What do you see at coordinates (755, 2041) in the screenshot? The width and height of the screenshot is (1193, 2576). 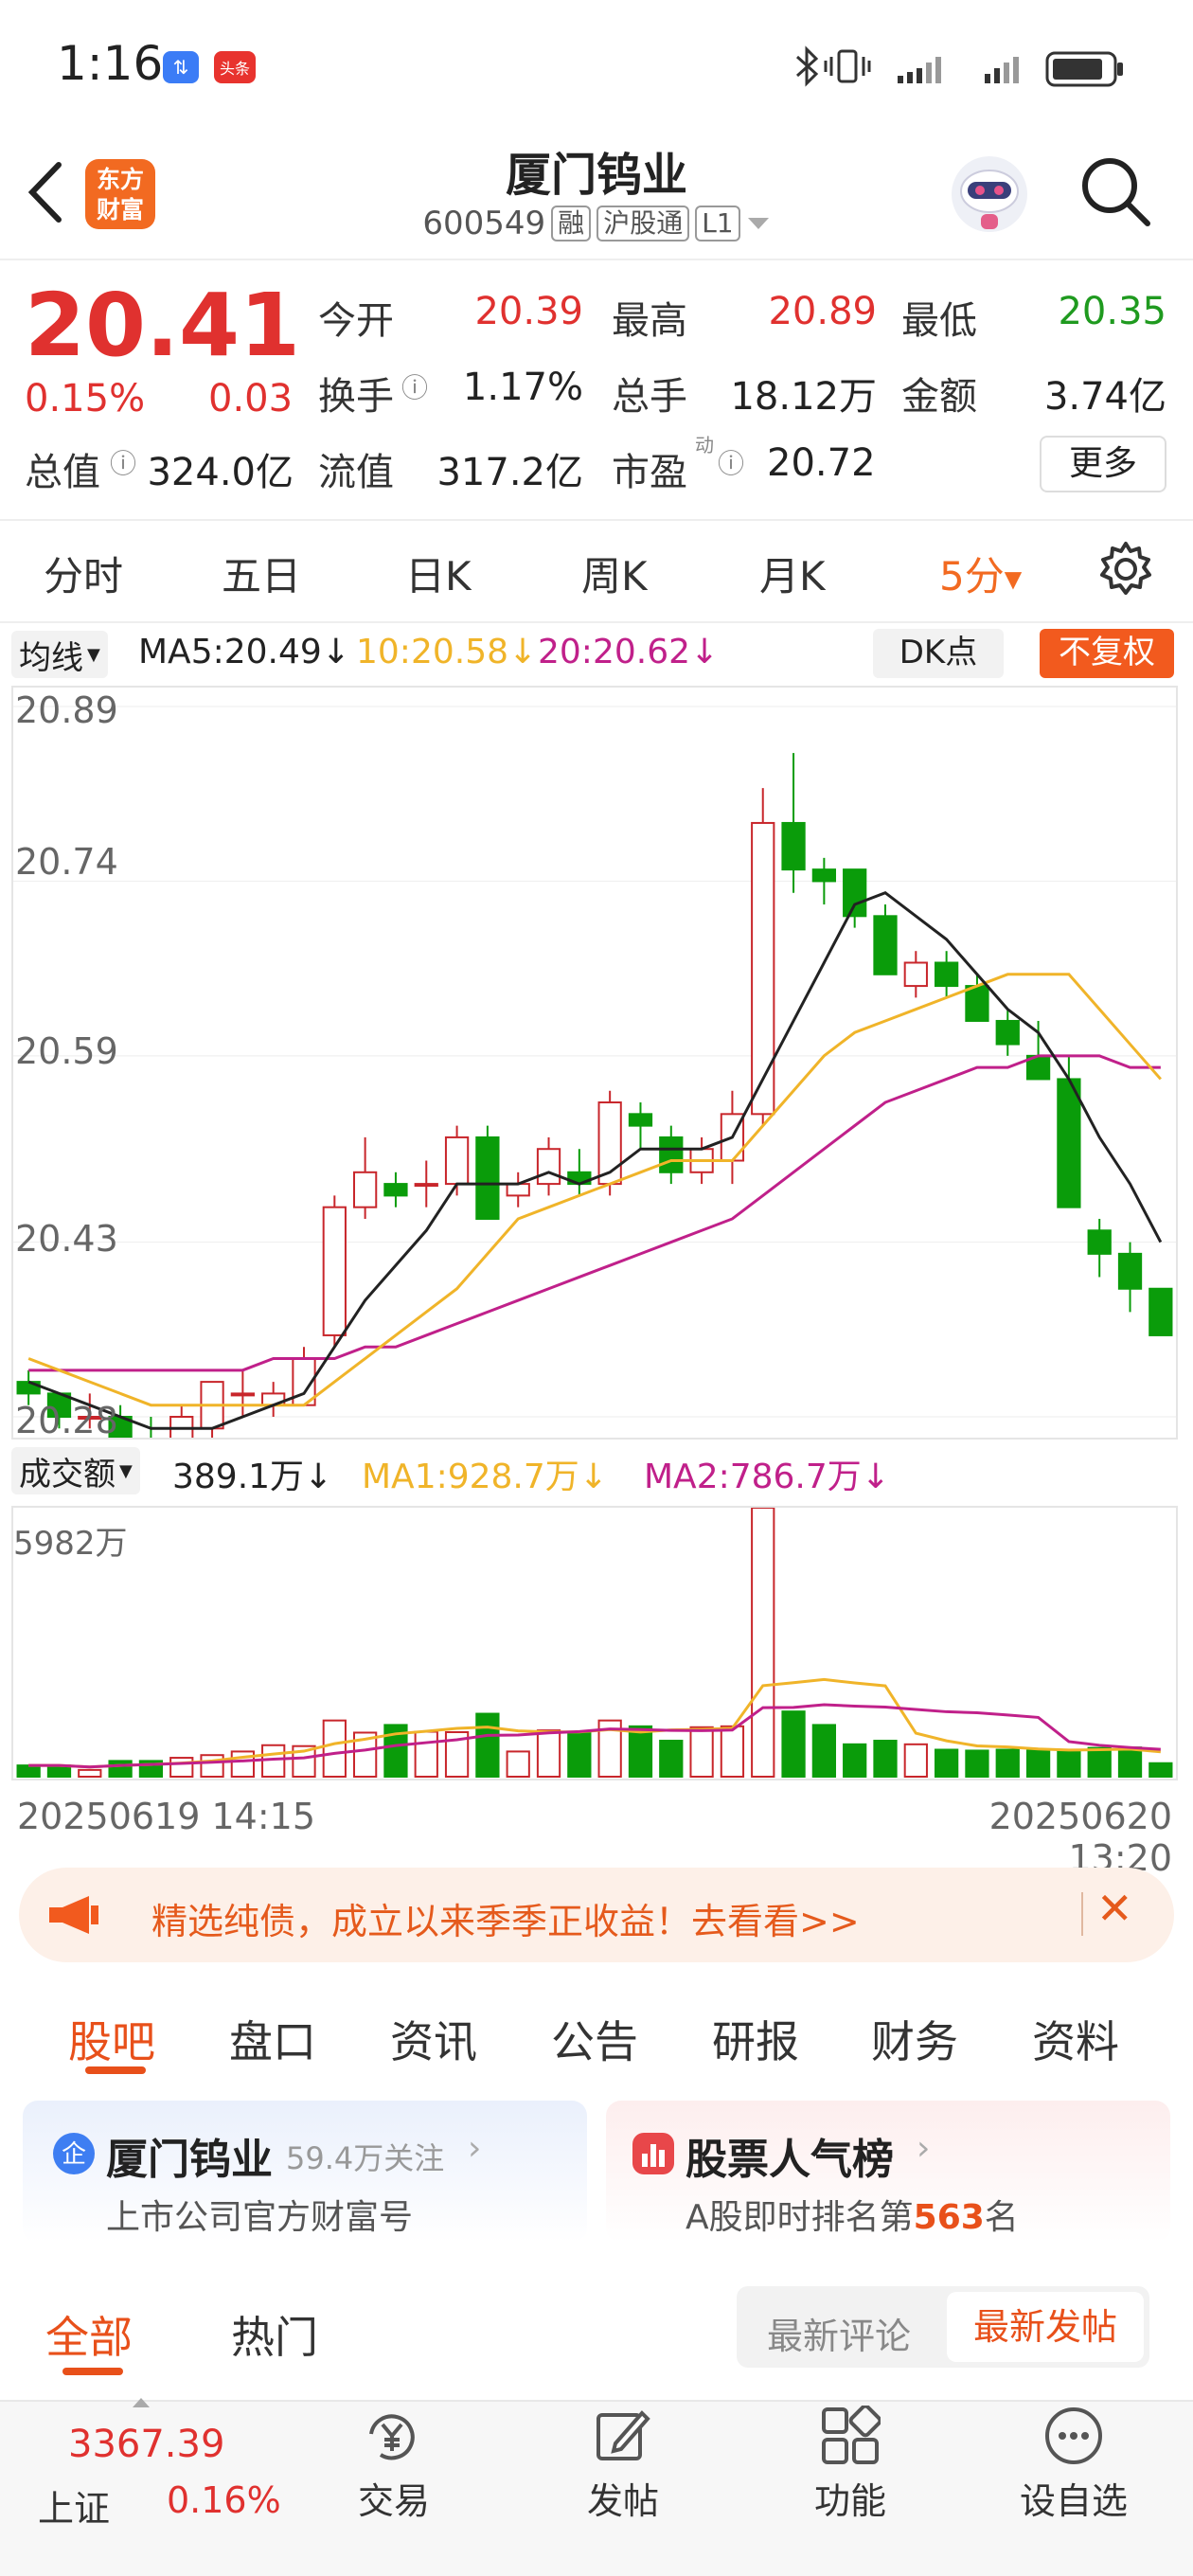 I see `tab-research: 研报` at bounding box center [755, 2041].